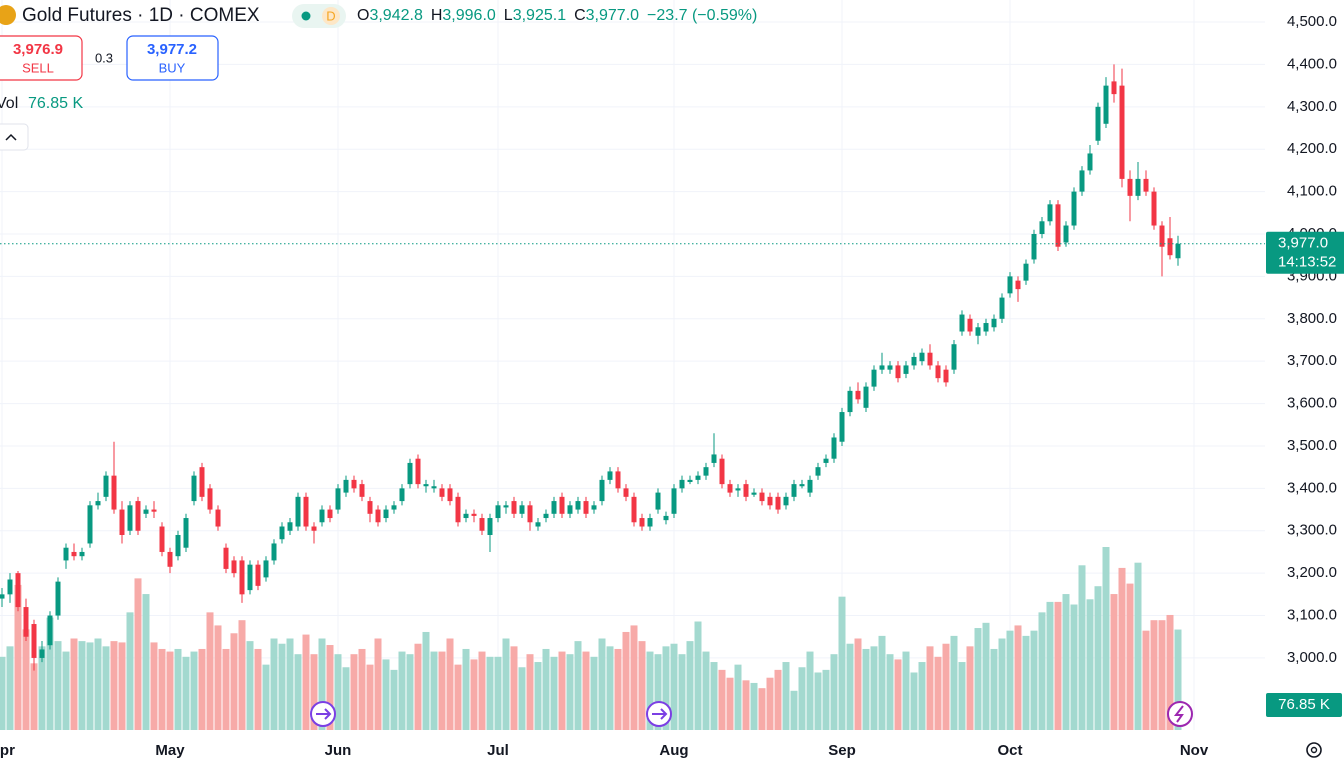 This screenshot has width=1344, height=768. Describe the element at coordinates (437, 15) in the screenshot. I see `label: H` at that location.